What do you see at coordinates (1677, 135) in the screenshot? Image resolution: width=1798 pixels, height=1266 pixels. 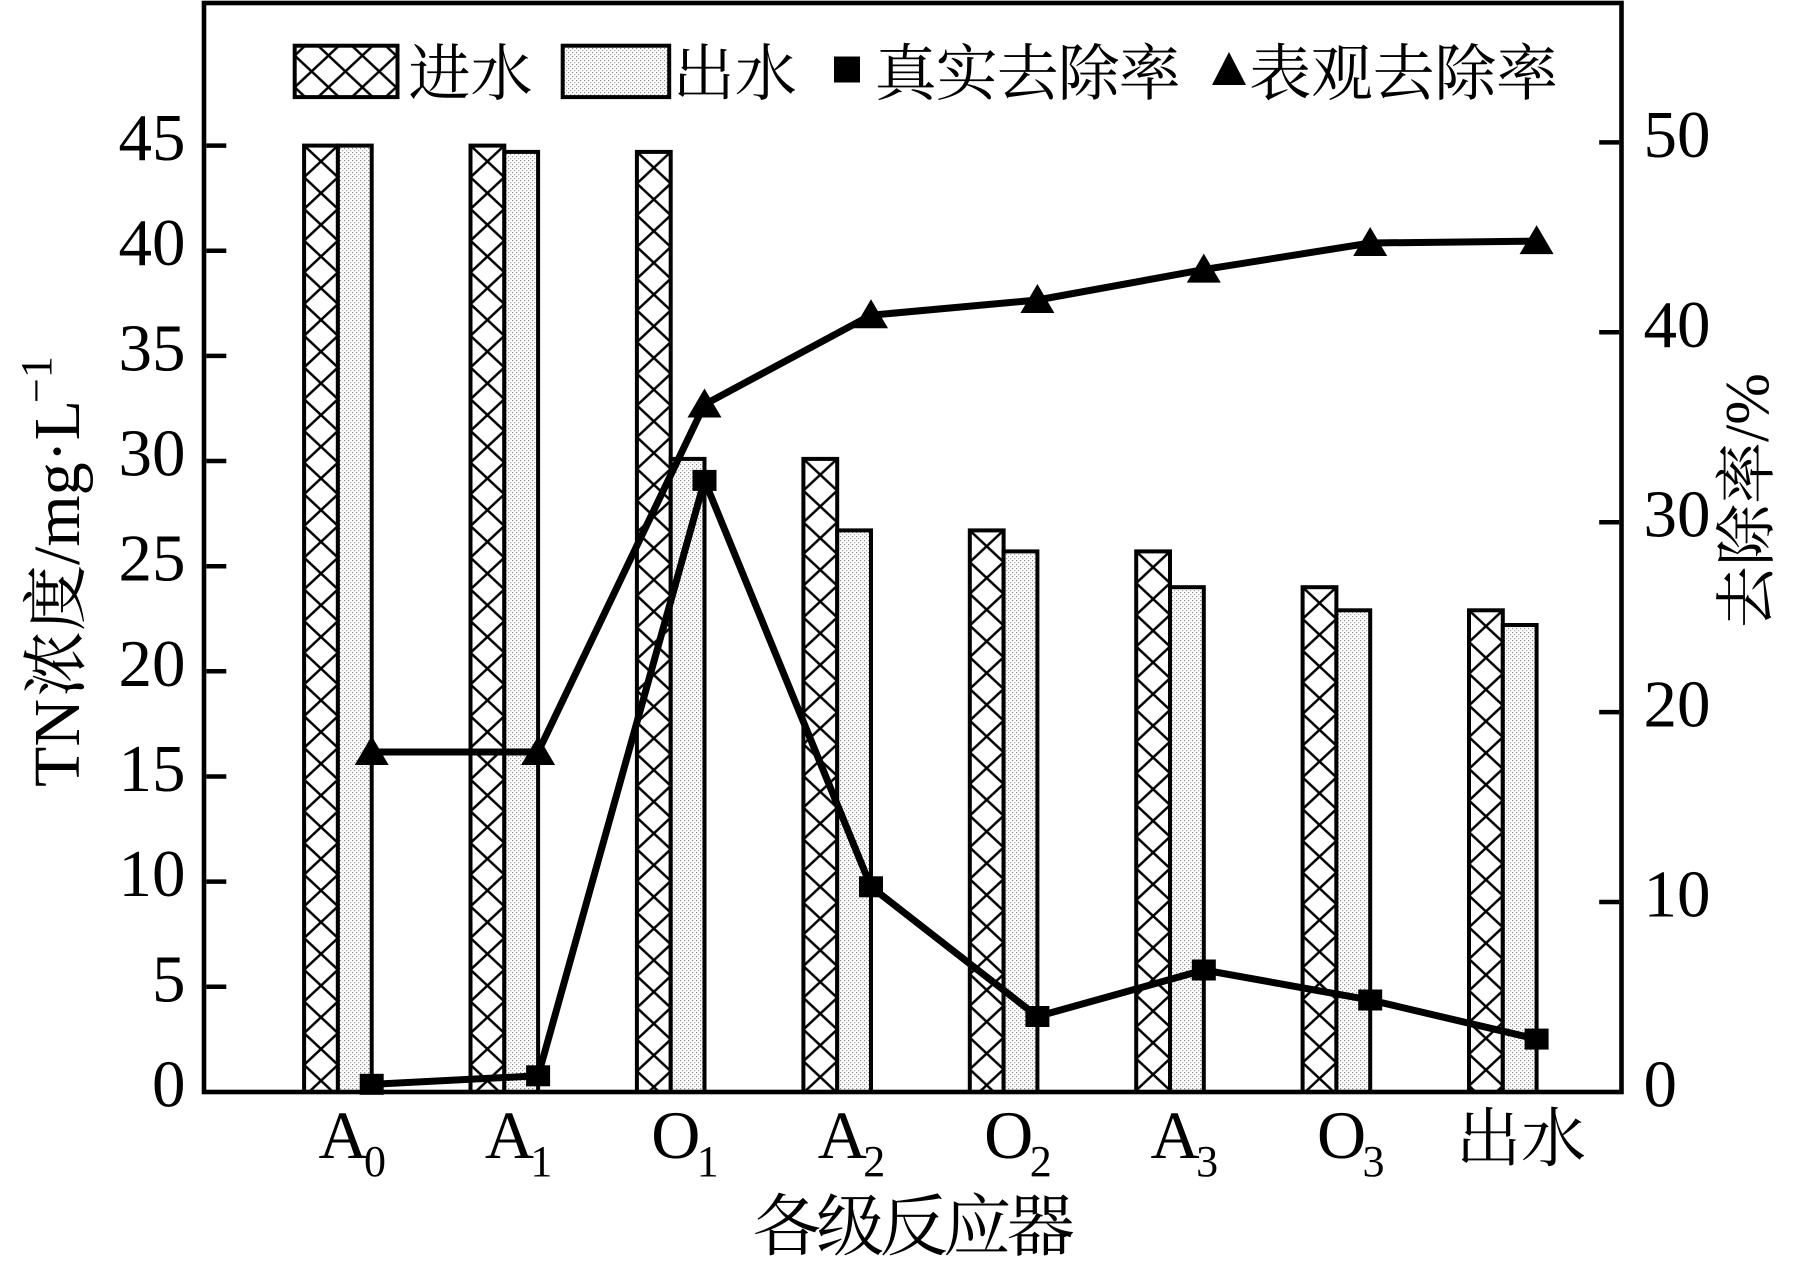 I see `svg-text: 50` at bounding box center [1677, 135].